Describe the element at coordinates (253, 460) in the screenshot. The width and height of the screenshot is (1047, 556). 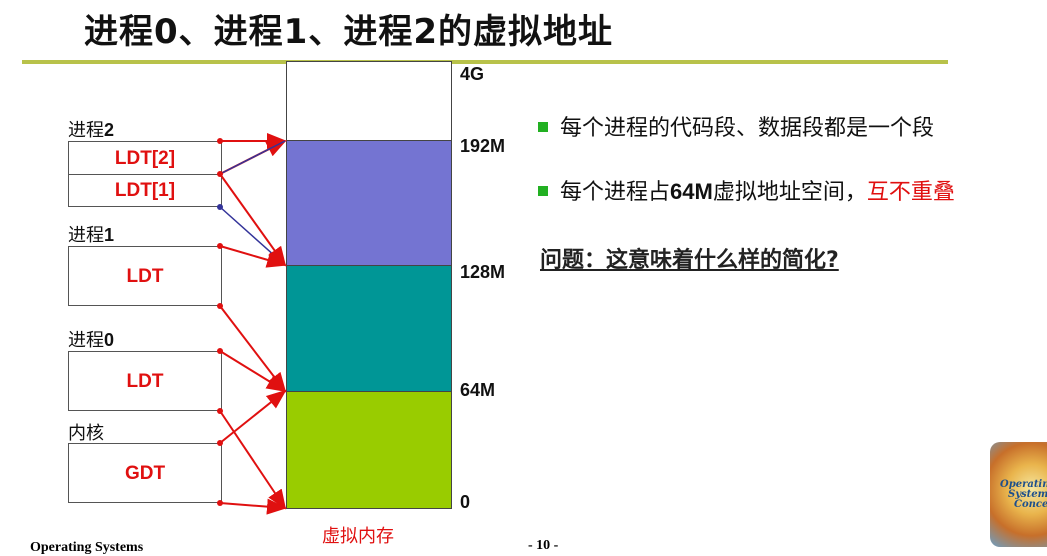
I see `arrow-p0-limit` at that location.